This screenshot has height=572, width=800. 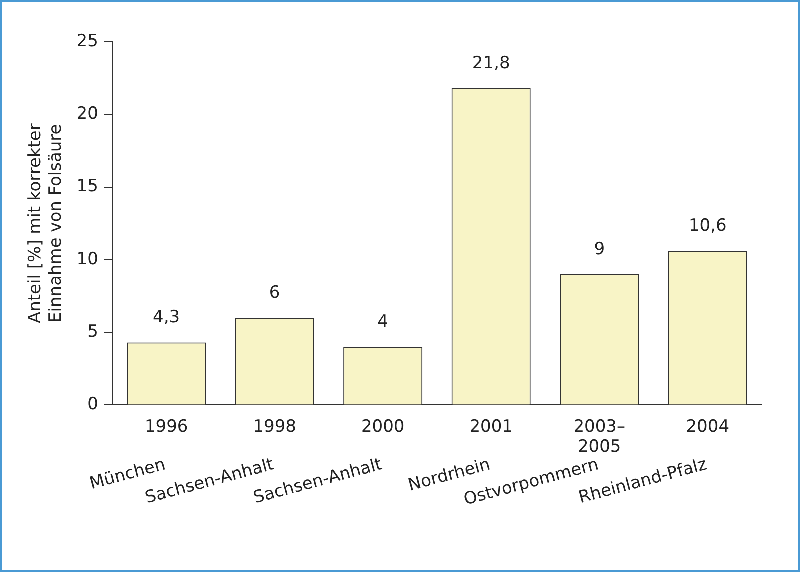 What do you see at coordinates (274, 292) in the screenshot?
I see `data-label: 6` at bounding box center [274, 292].